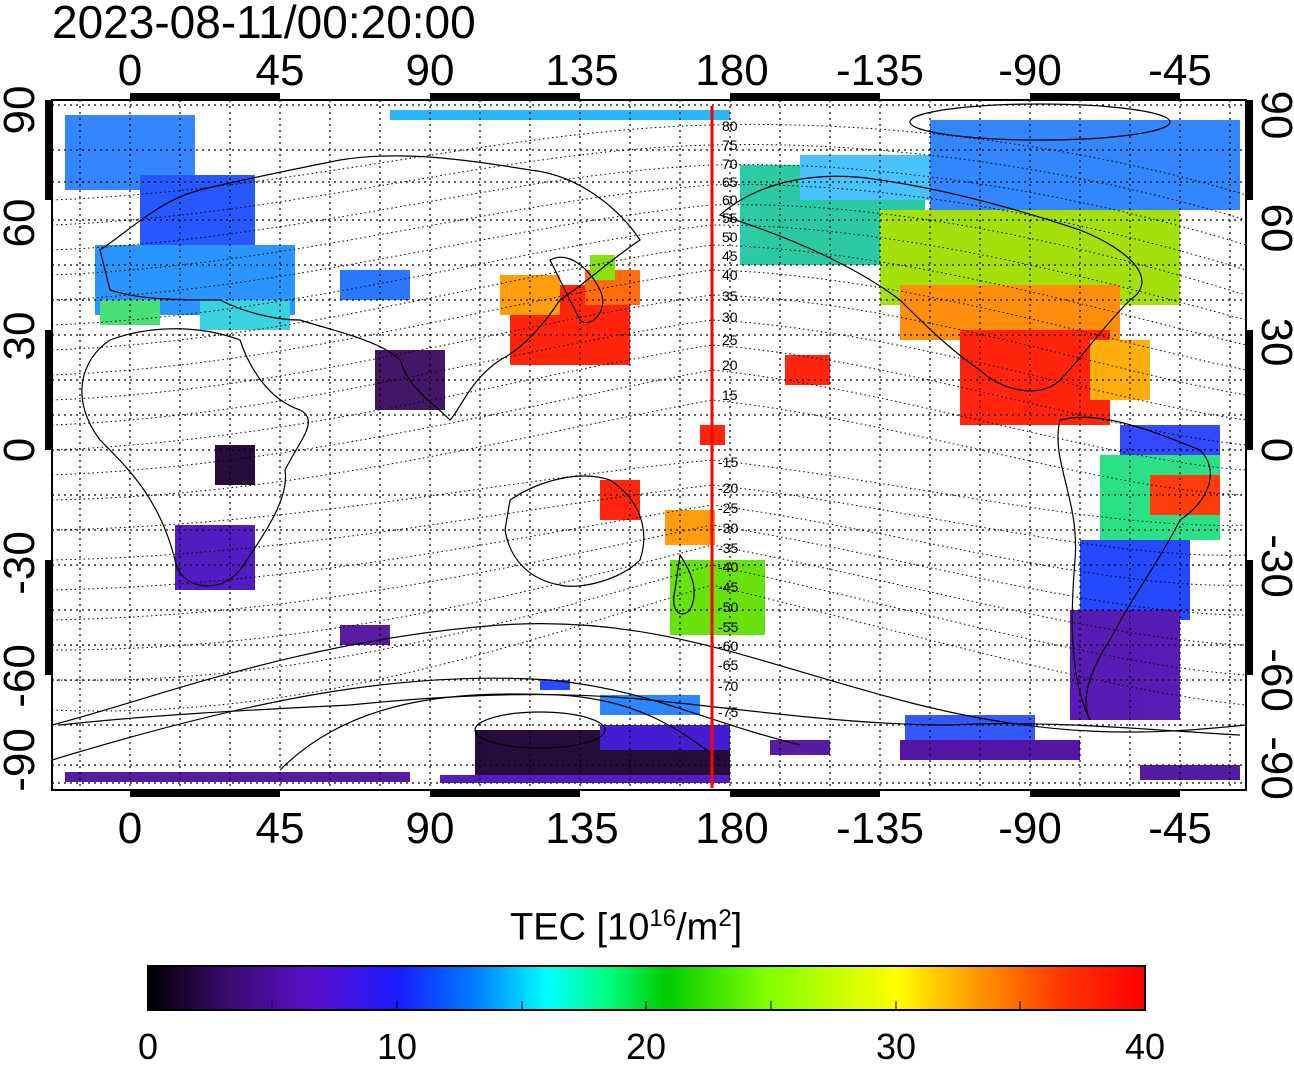  Describe the element at coordinates (665, 828) in the screenshot. I see `bottom-longitude-axis: 0 45 90 135 180 -135 -90 -45` at that location.